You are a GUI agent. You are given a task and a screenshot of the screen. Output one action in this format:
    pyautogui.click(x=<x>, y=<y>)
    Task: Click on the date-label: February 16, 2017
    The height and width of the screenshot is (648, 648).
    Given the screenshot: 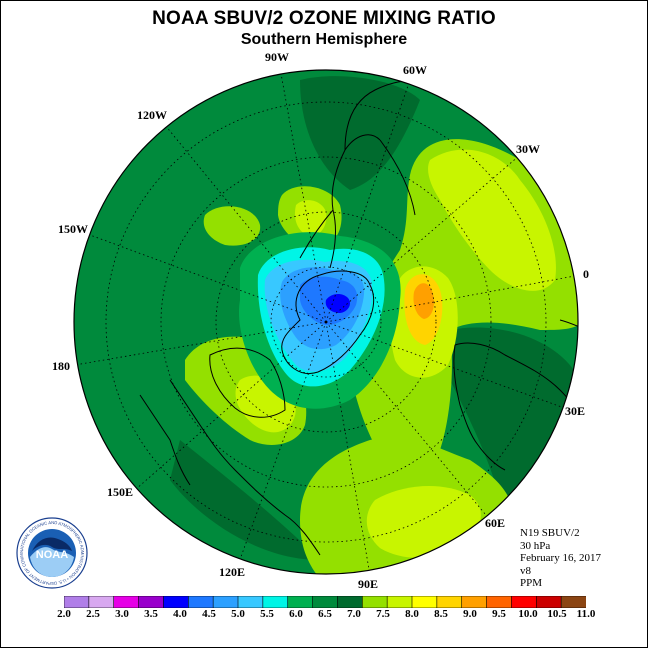 What is the action you would take?
    pyautogui.click(x=560, y=558)
    